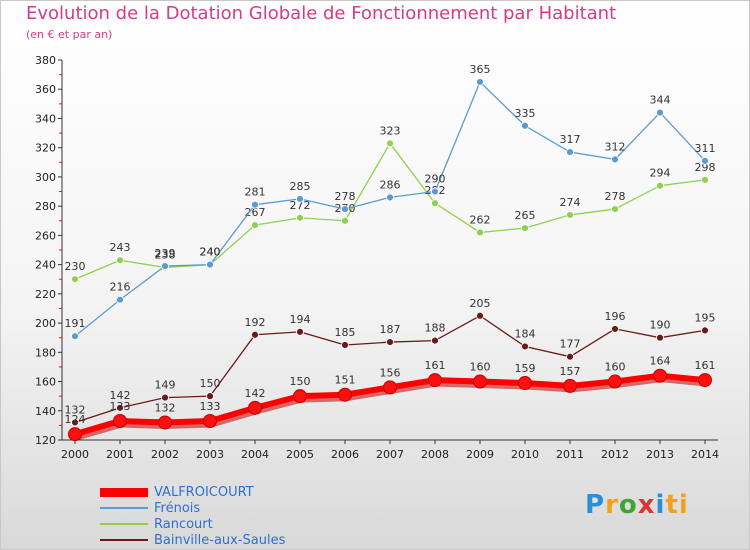  What do you see at coordinates (300, 319) in the screenshot?
I see `data-label: 194` at bounding box center [300, 319].